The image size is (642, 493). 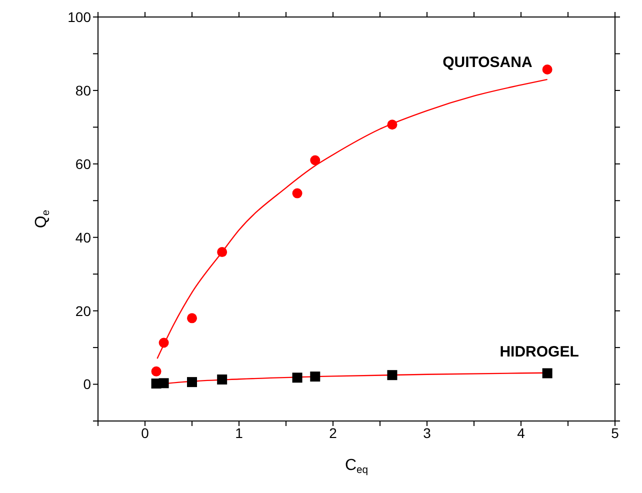 I want to click on x-tick-label: 3, so click(x=427, y=432).